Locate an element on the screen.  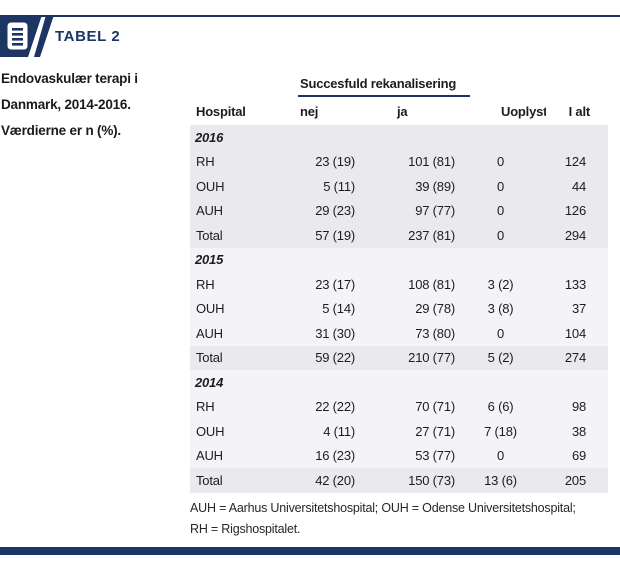
cell-ja: 108 (81) is located at coordinates (431, 284).